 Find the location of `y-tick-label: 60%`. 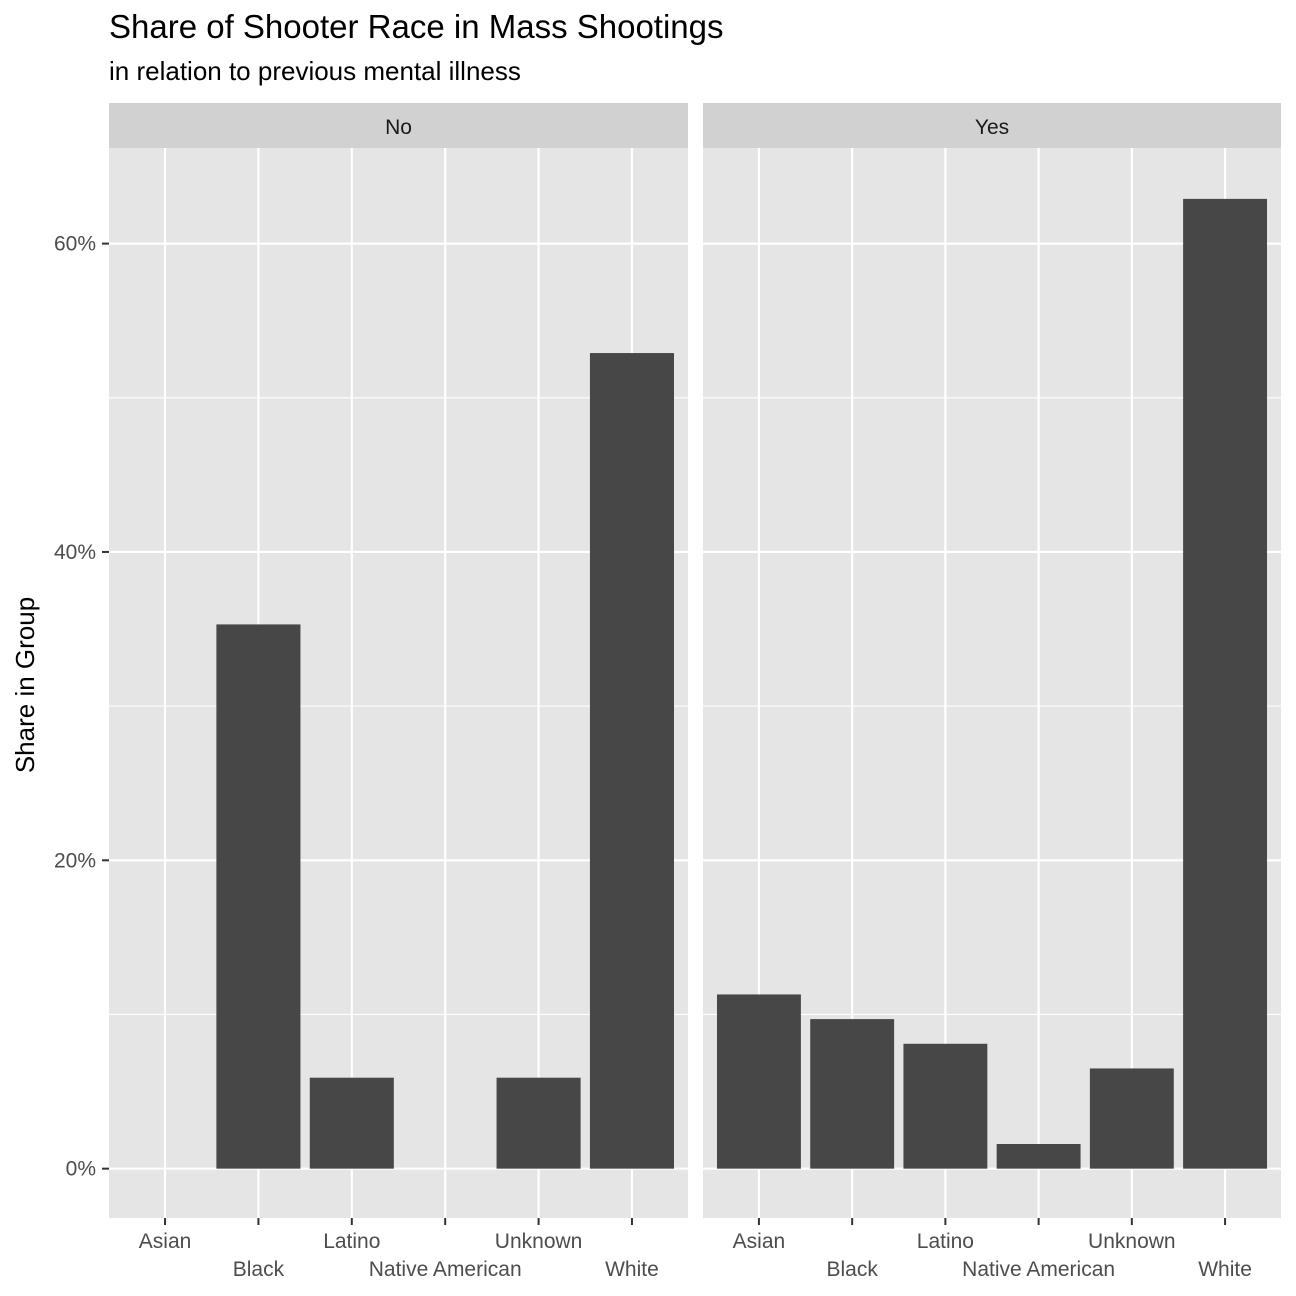

y-tick-label: 60% is located at coordinates (75, 244).